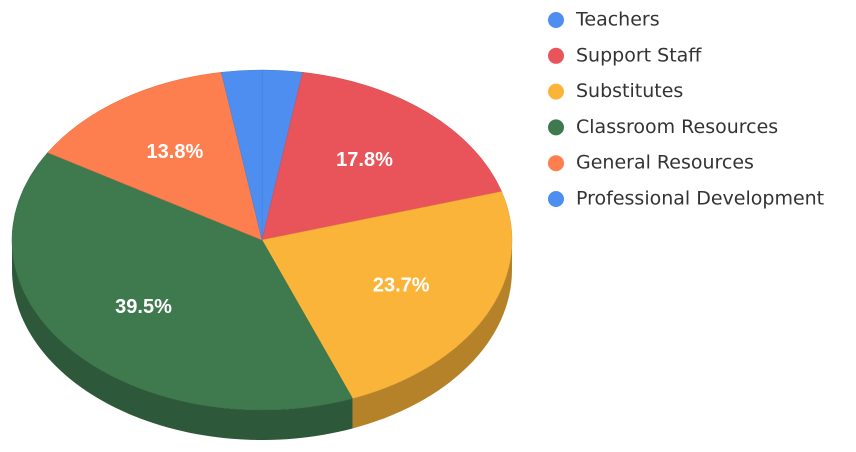 This screenshot has height=452, width=856. I want to click on slice-label: 23.7%, so click(401, 286).